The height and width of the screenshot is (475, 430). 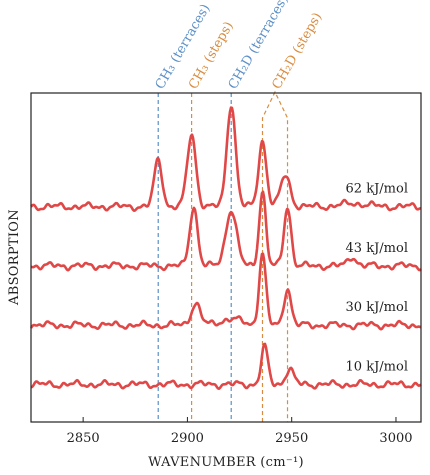 I want to click on ref-4-line, so click(x=275, y=256).